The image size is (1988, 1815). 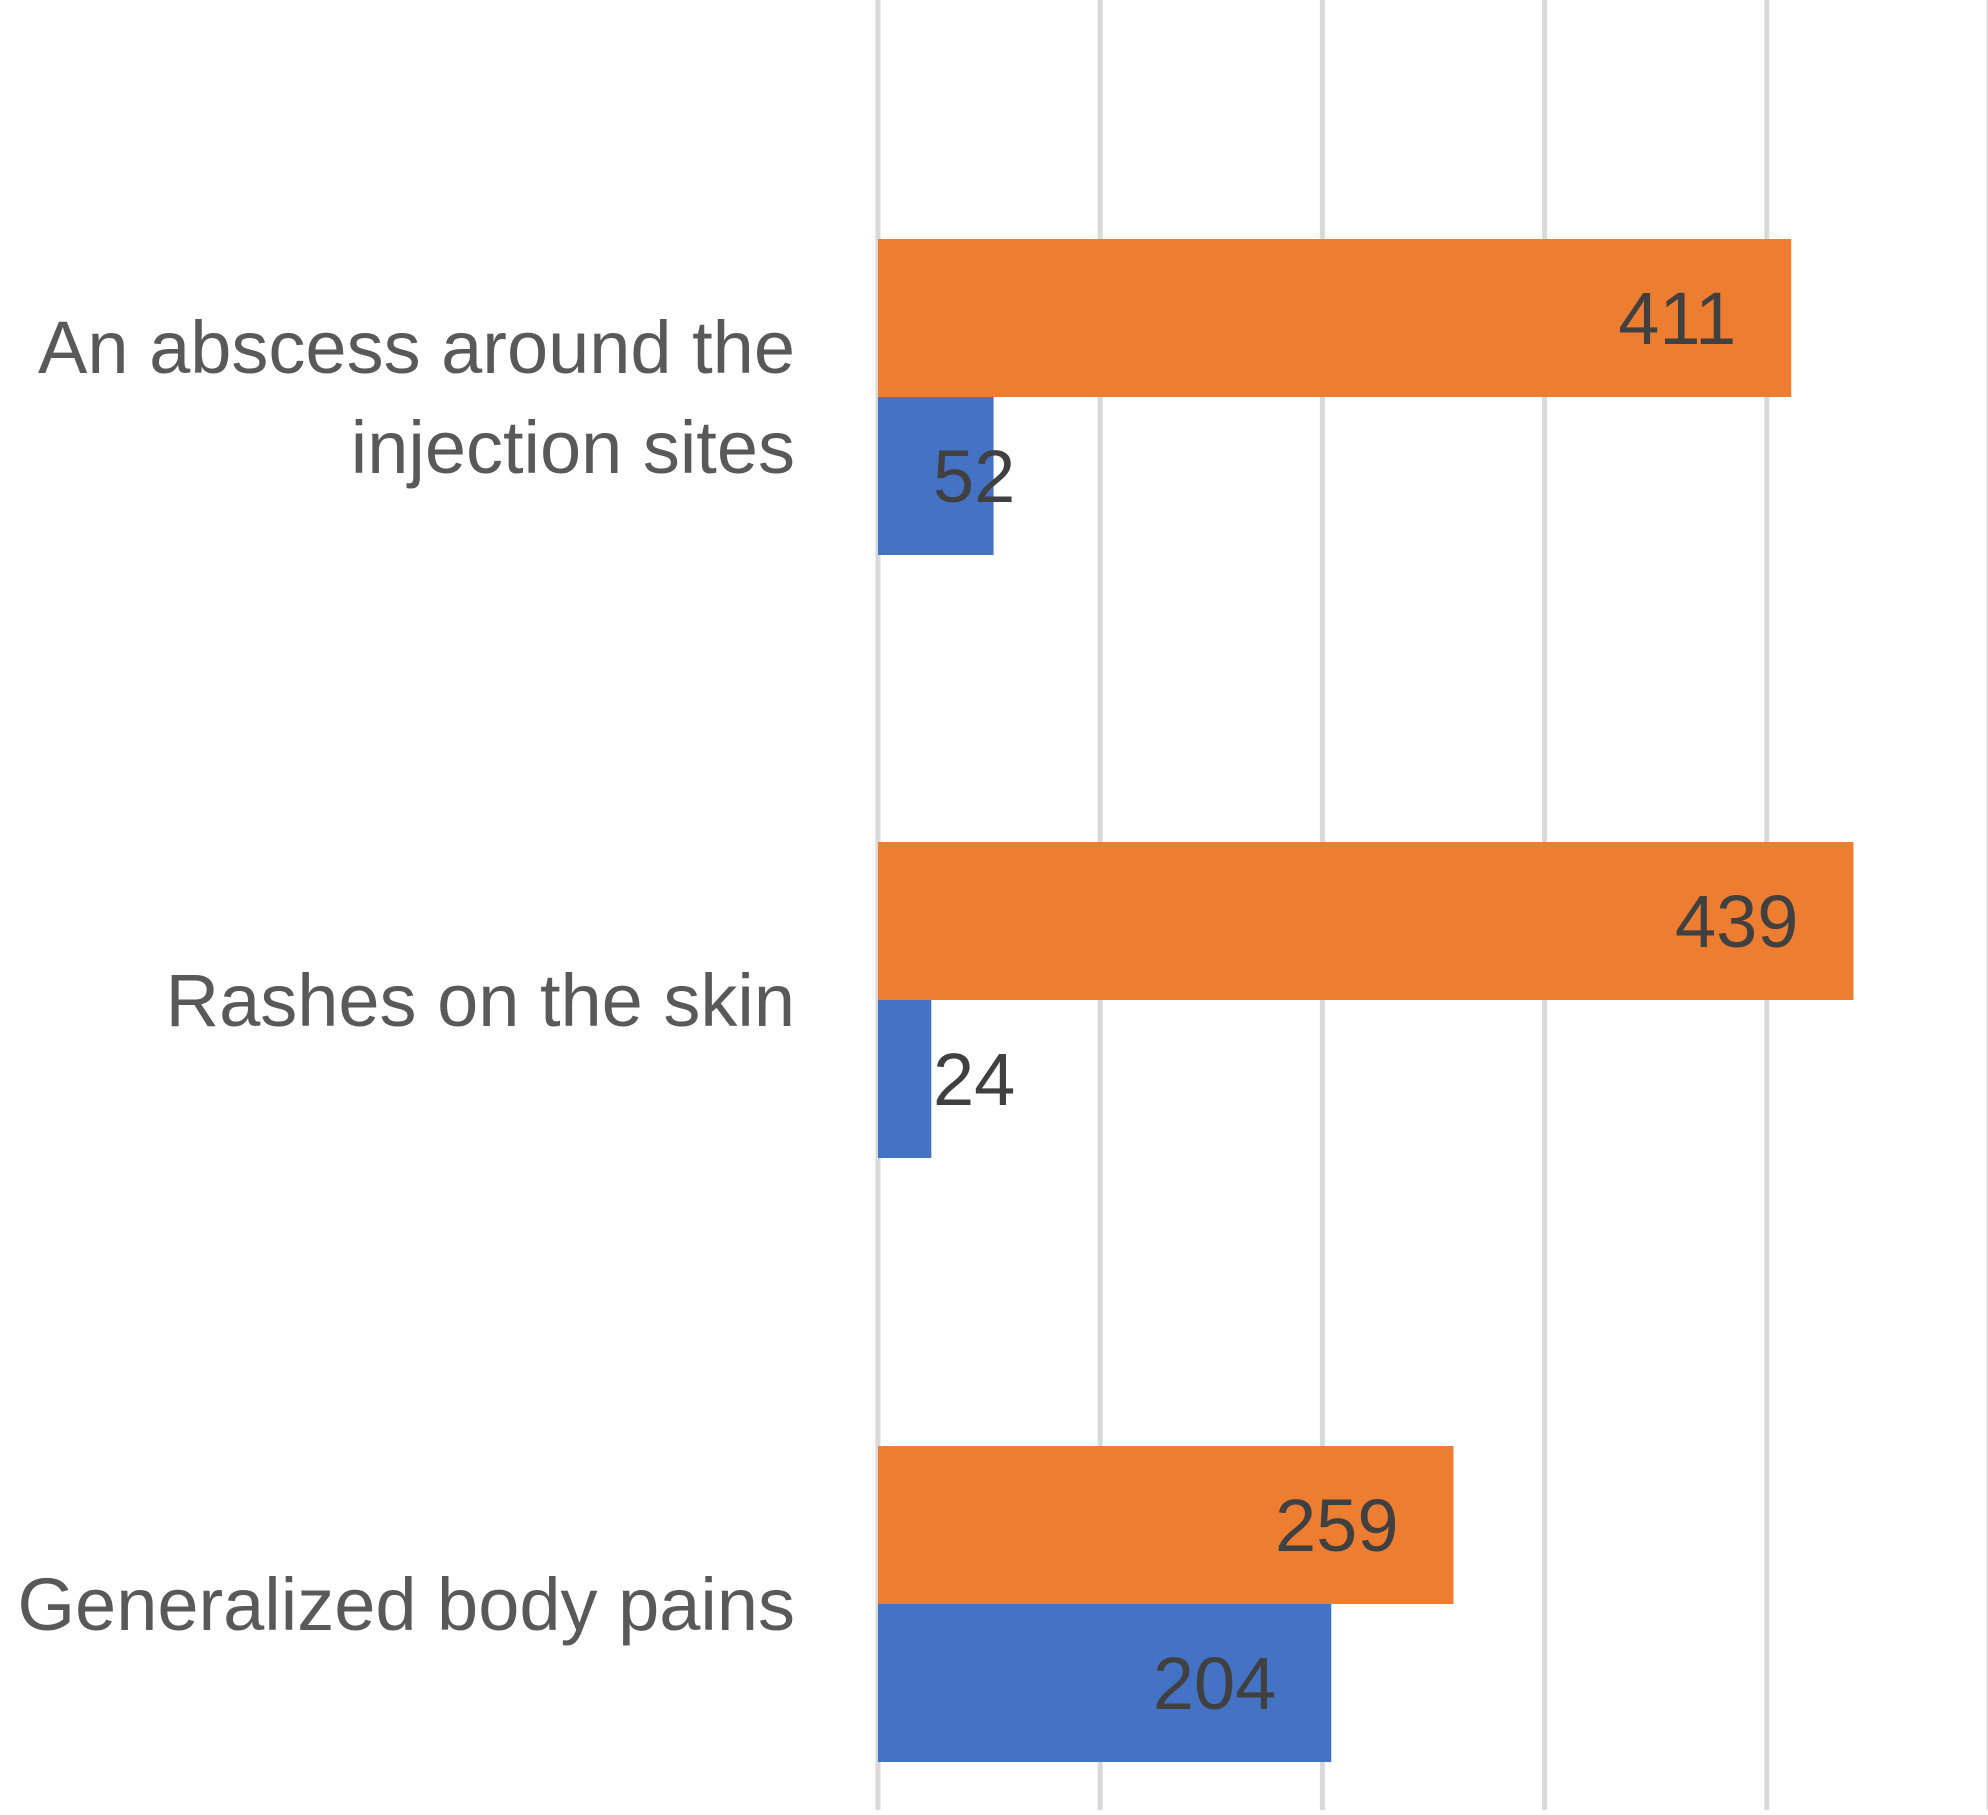 What do you see at coordinates (416, 397) in the screenshot?
I see `category-label-1: An abscess around the injection sites` at bounding box center [416, 397].